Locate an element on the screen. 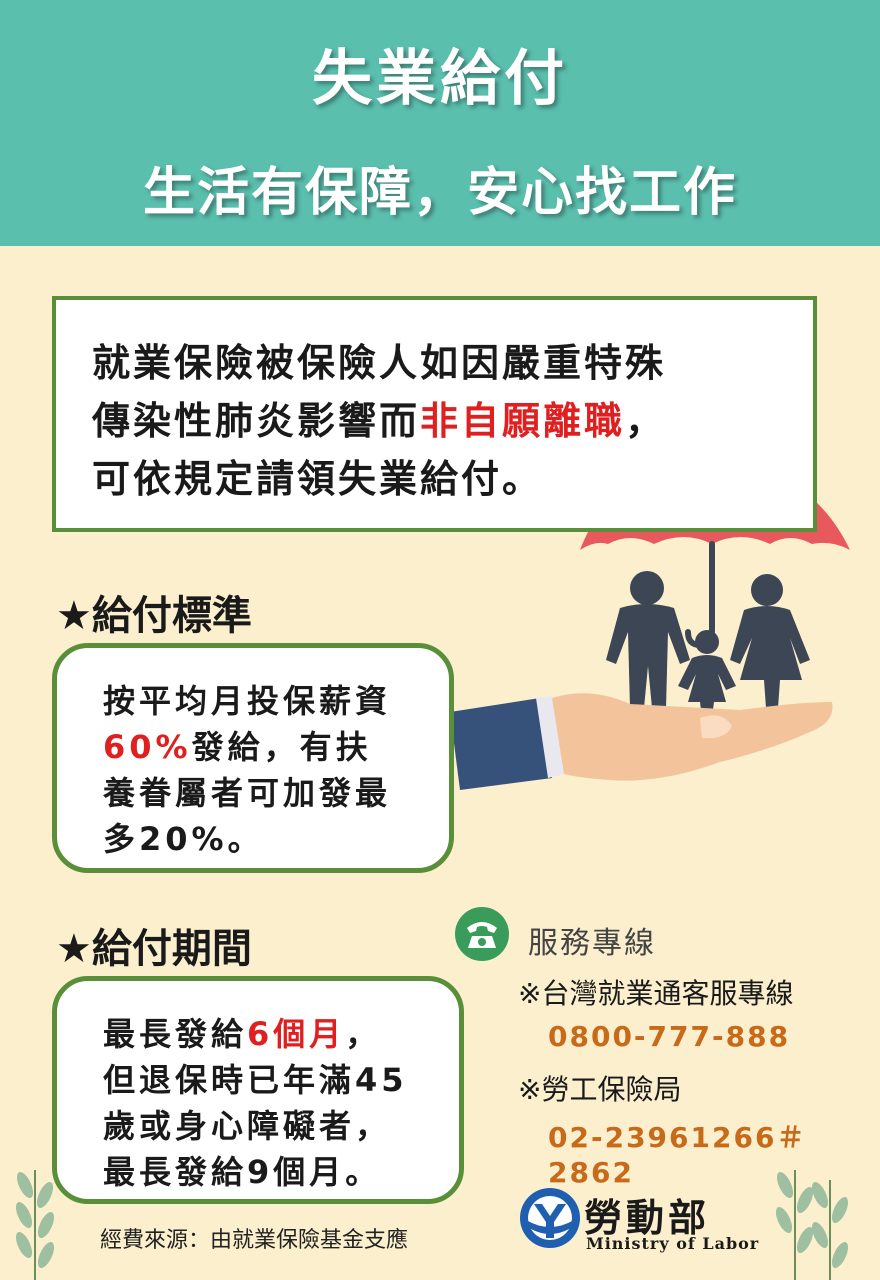  period-heading: ★給付期間 is located at coordinates (154, 949).